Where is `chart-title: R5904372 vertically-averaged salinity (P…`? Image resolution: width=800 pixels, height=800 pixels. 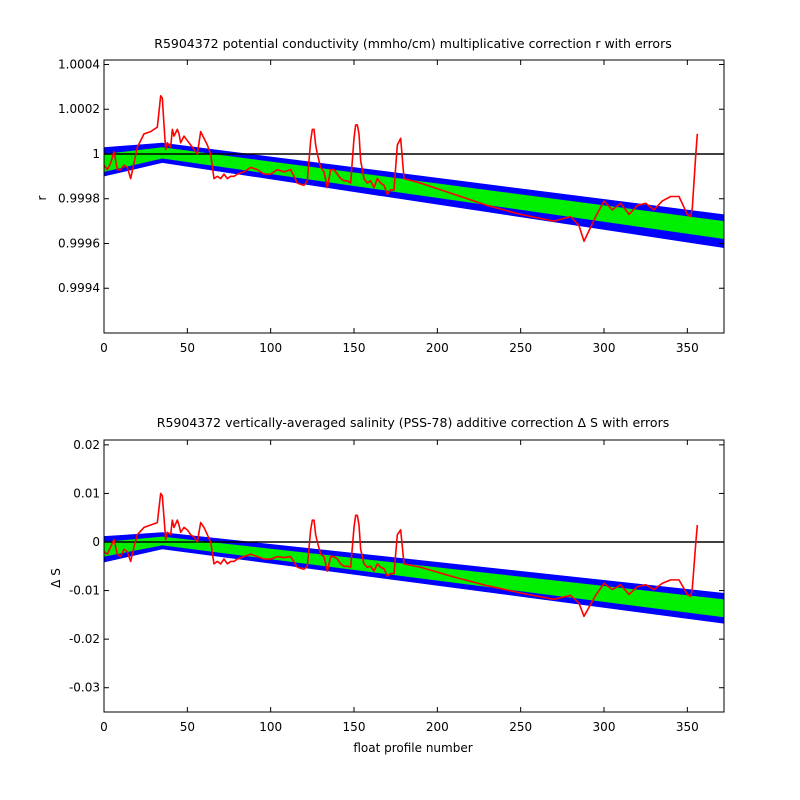
chart-title: R5904372 vertically-averaged salinity (P… is located at coordinates (413, 422).